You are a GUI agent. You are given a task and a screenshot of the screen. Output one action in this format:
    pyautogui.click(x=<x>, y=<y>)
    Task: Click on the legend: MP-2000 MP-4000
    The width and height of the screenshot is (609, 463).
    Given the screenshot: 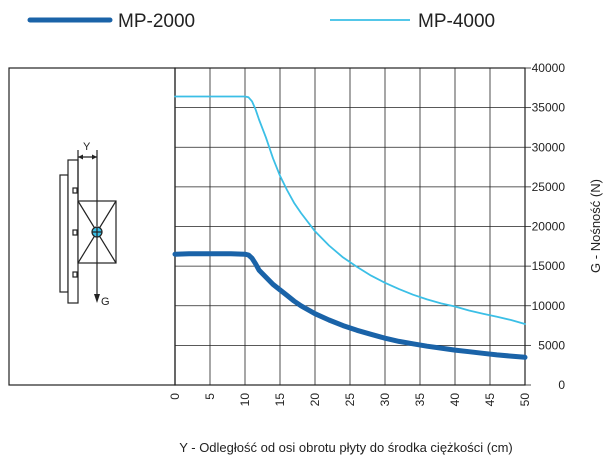 What is the action you would take?
    pyautogui.click(x=261, y=21)
    